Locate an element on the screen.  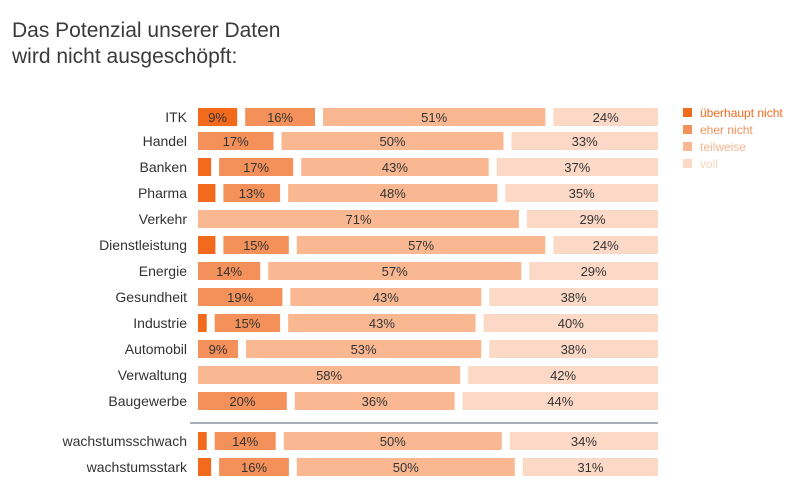
category-label: Verkehr is located at coordinates (163, 219).